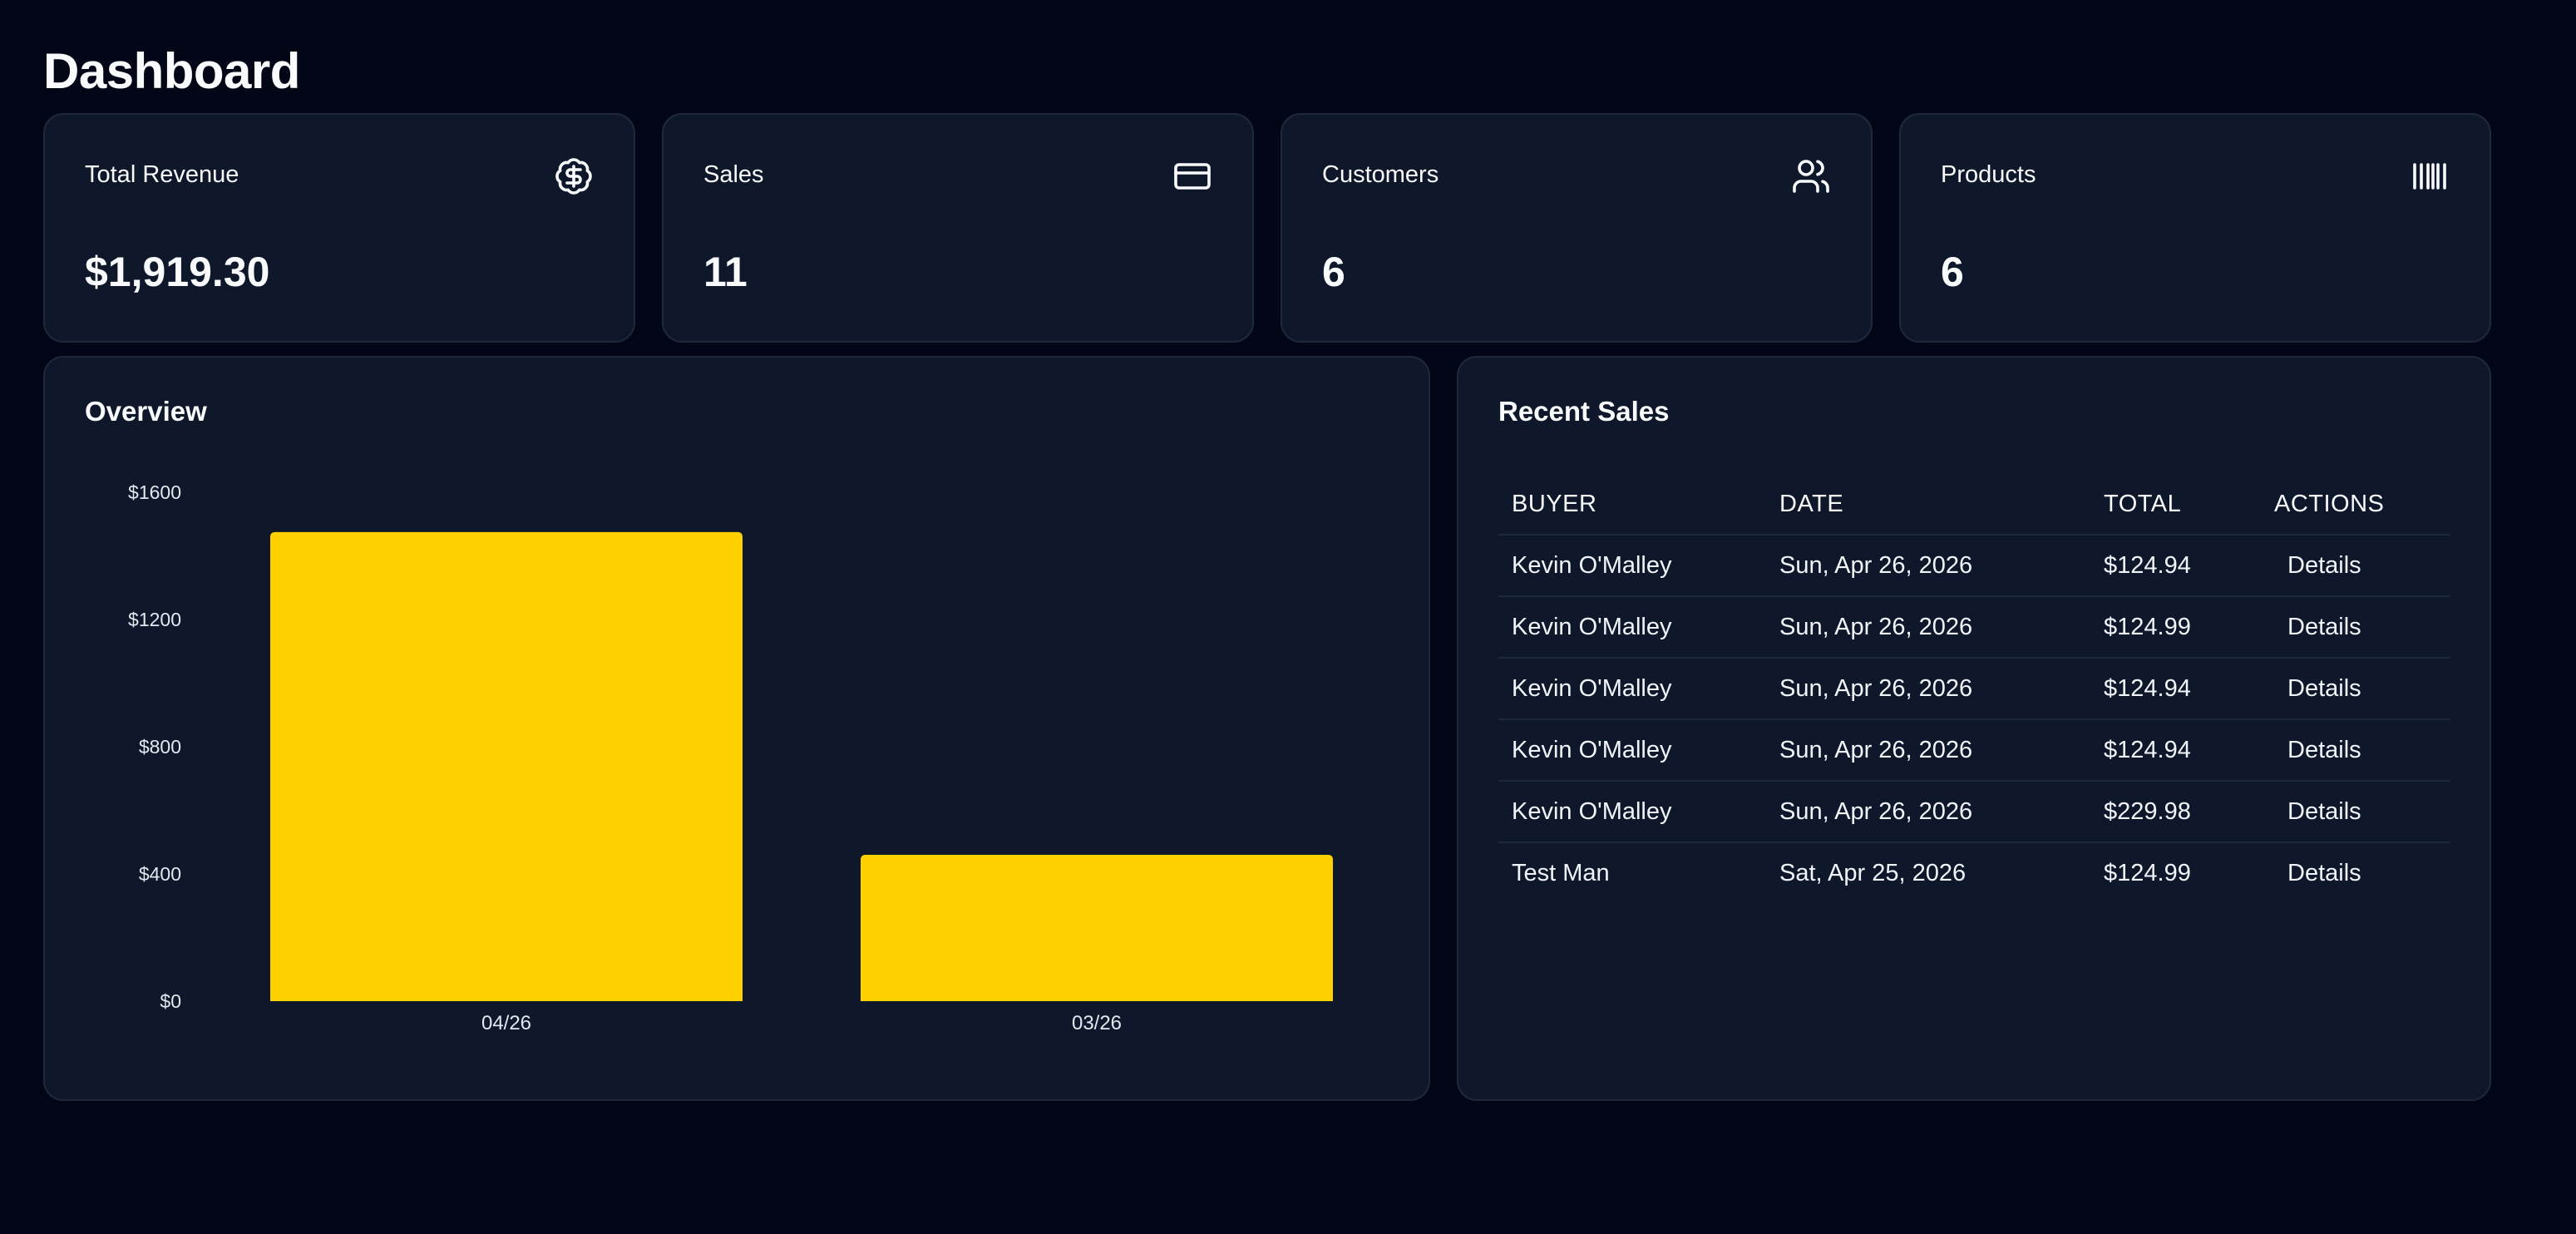  Describe the element at coordinates (154, 619) in the screenshot. I see `y-tick-label: $1200` at that location.